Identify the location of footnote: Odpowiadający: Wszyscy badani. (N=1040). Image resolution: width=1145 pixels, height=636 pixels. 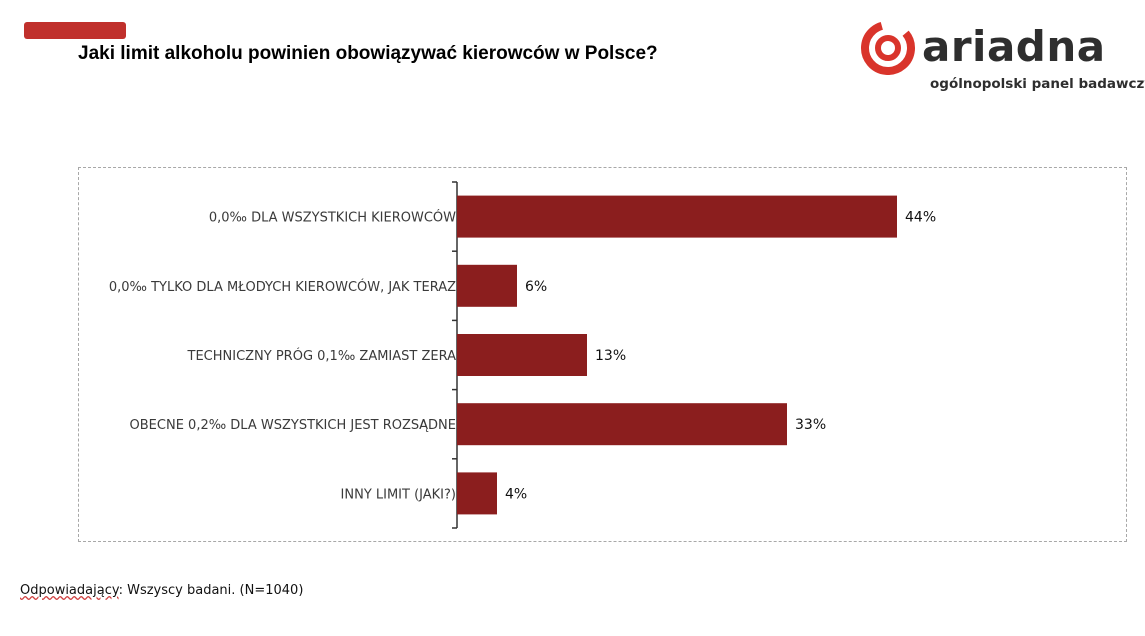
(161, 590).